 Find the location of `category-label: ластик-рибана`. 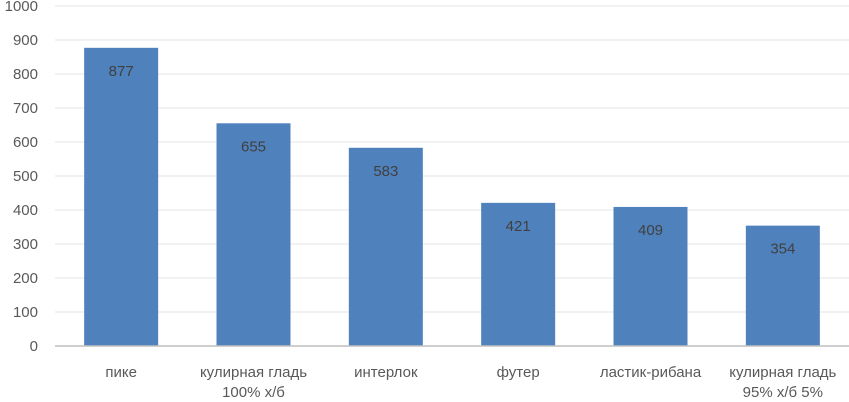

category-label: ластик-рибана is located at coordinates (651, 372).